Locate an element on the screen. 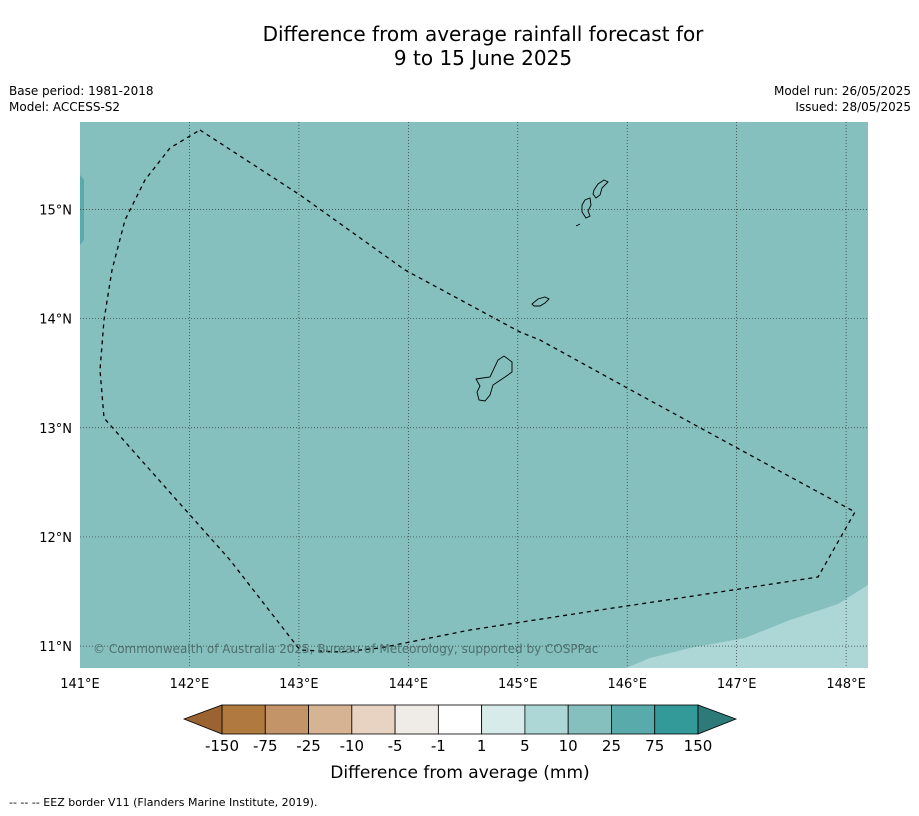 This screenshot has width=919, height=816. colorbar-label-5: -1 is located at coordinates (438, 746).